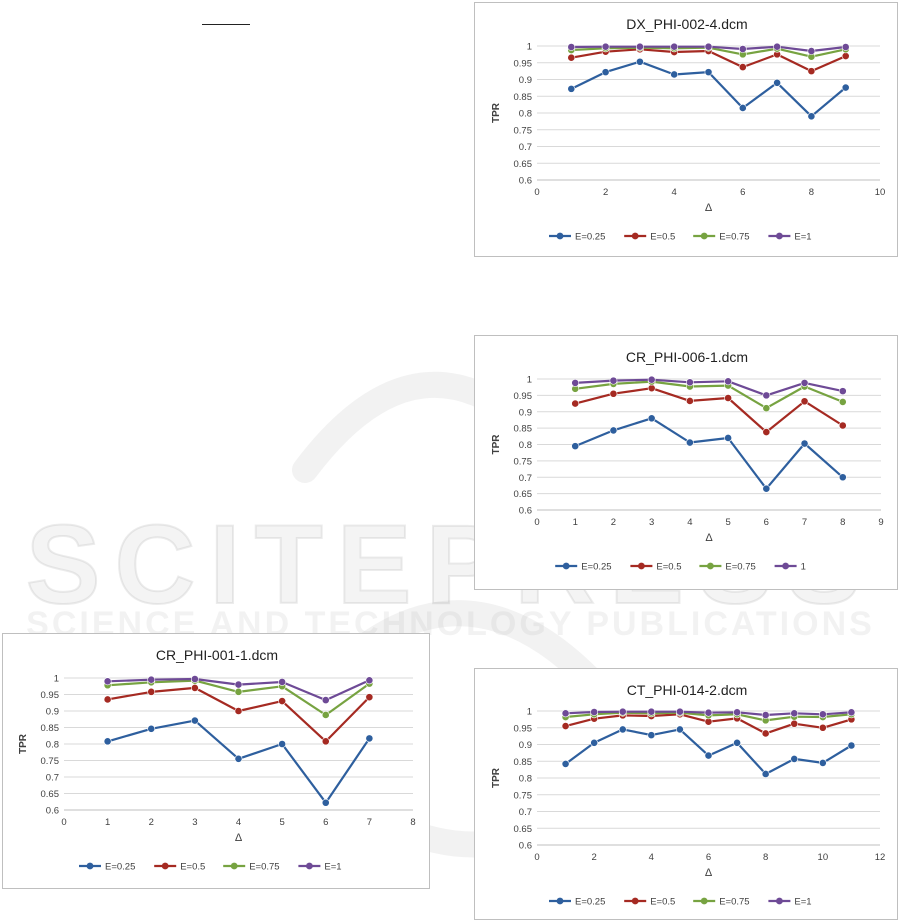 Image resolution: width=901 pixels, height=924 pixels. I want to click on x-tick-label: 6, so click(708, 857).